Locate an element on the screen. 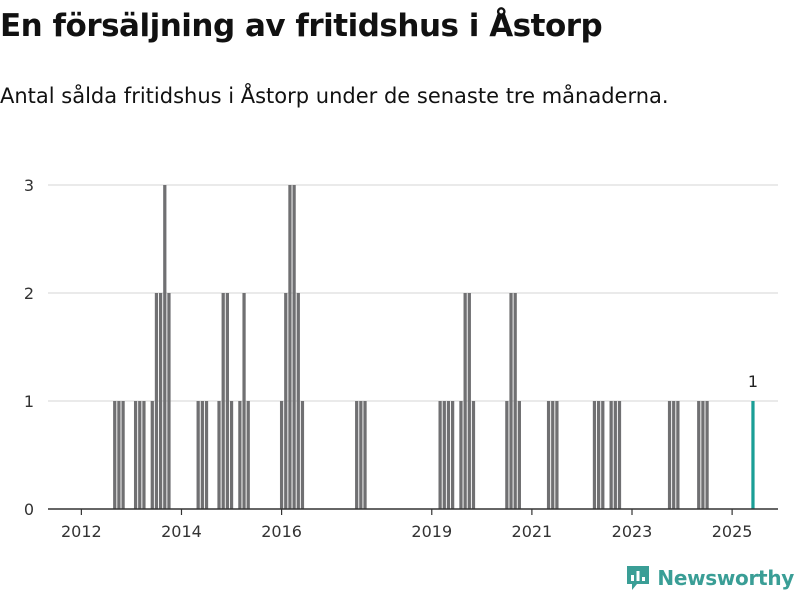 This screenshot has width=800, height=600. x-tick-label: 2016 is located at coordinates (281, 531).